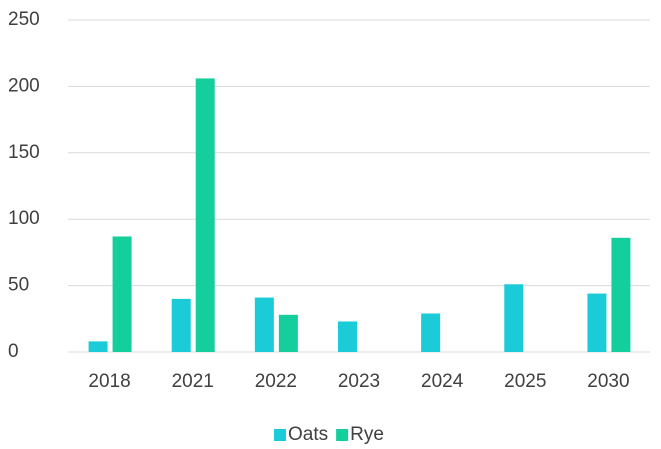 Image resolution: width=661 pixels, height=449 pixels. What do you see at coordinates (24, 19) in the screenshot?
I see `y-tick-label: 250` at bounding box center [24, 19].